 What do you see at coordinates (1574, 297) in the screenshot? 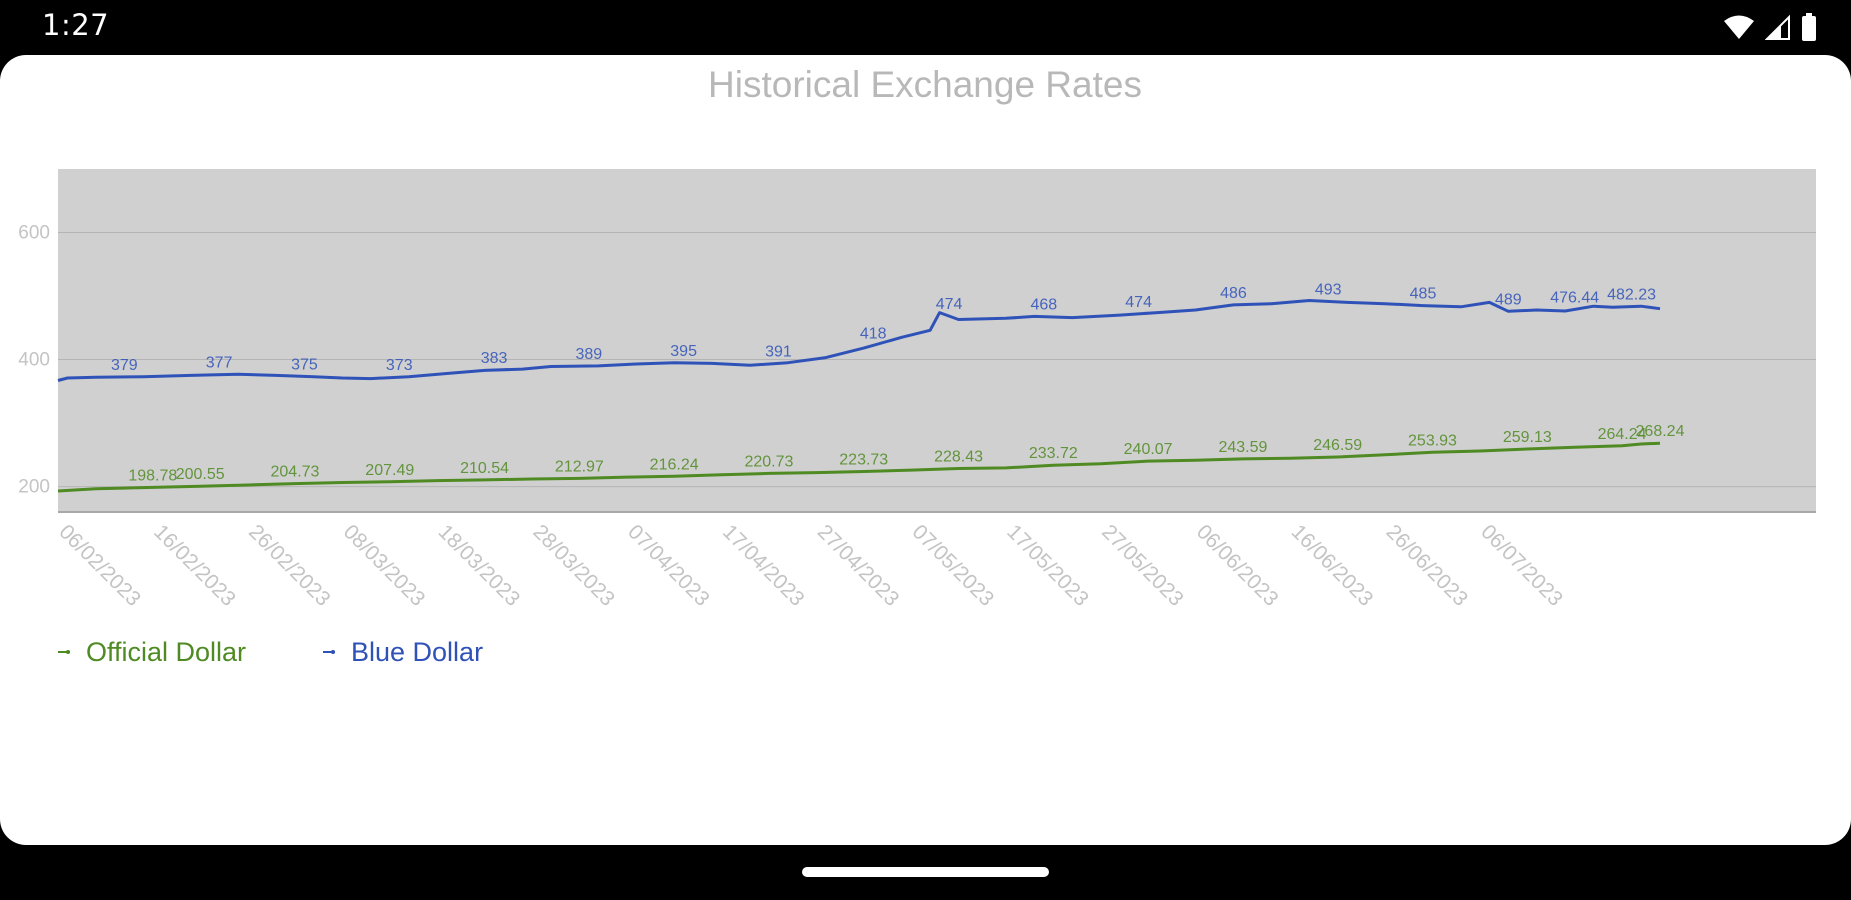
I see `blue-dollar-data-label: 476.44` at bounding box center [1574, 297].